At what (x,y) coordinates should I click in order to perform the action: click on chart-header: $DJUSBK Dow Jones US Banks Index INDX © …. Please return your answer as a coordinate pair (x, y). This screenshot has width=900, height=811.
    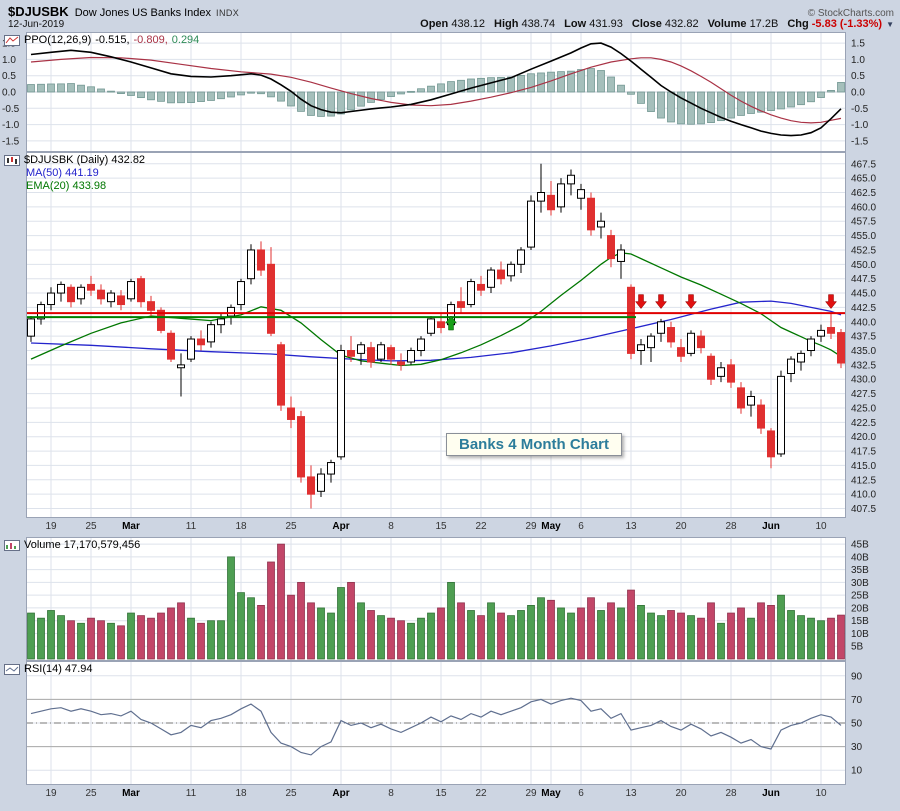
    Looking at the image, I should click on (450, 17).